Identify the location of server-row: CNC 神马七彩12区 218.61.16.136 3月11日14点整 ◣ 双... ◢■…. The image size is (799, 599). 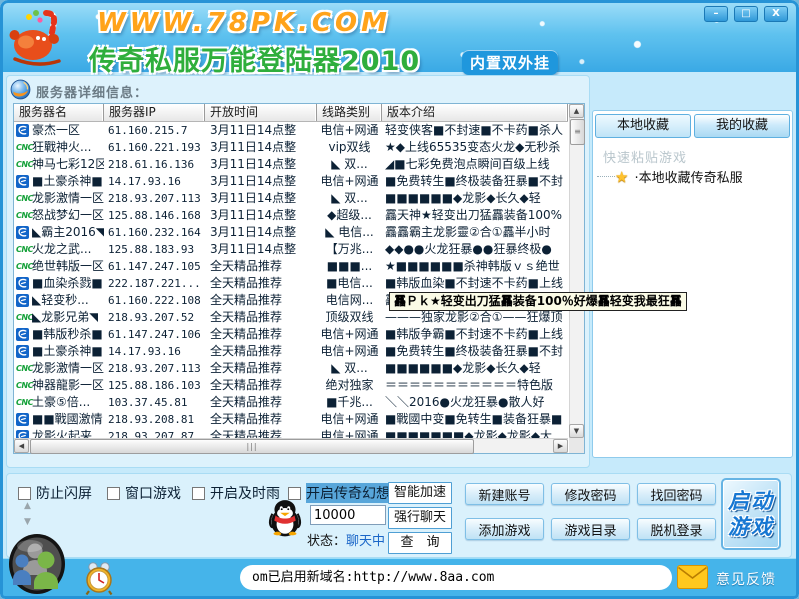
(291, 164).